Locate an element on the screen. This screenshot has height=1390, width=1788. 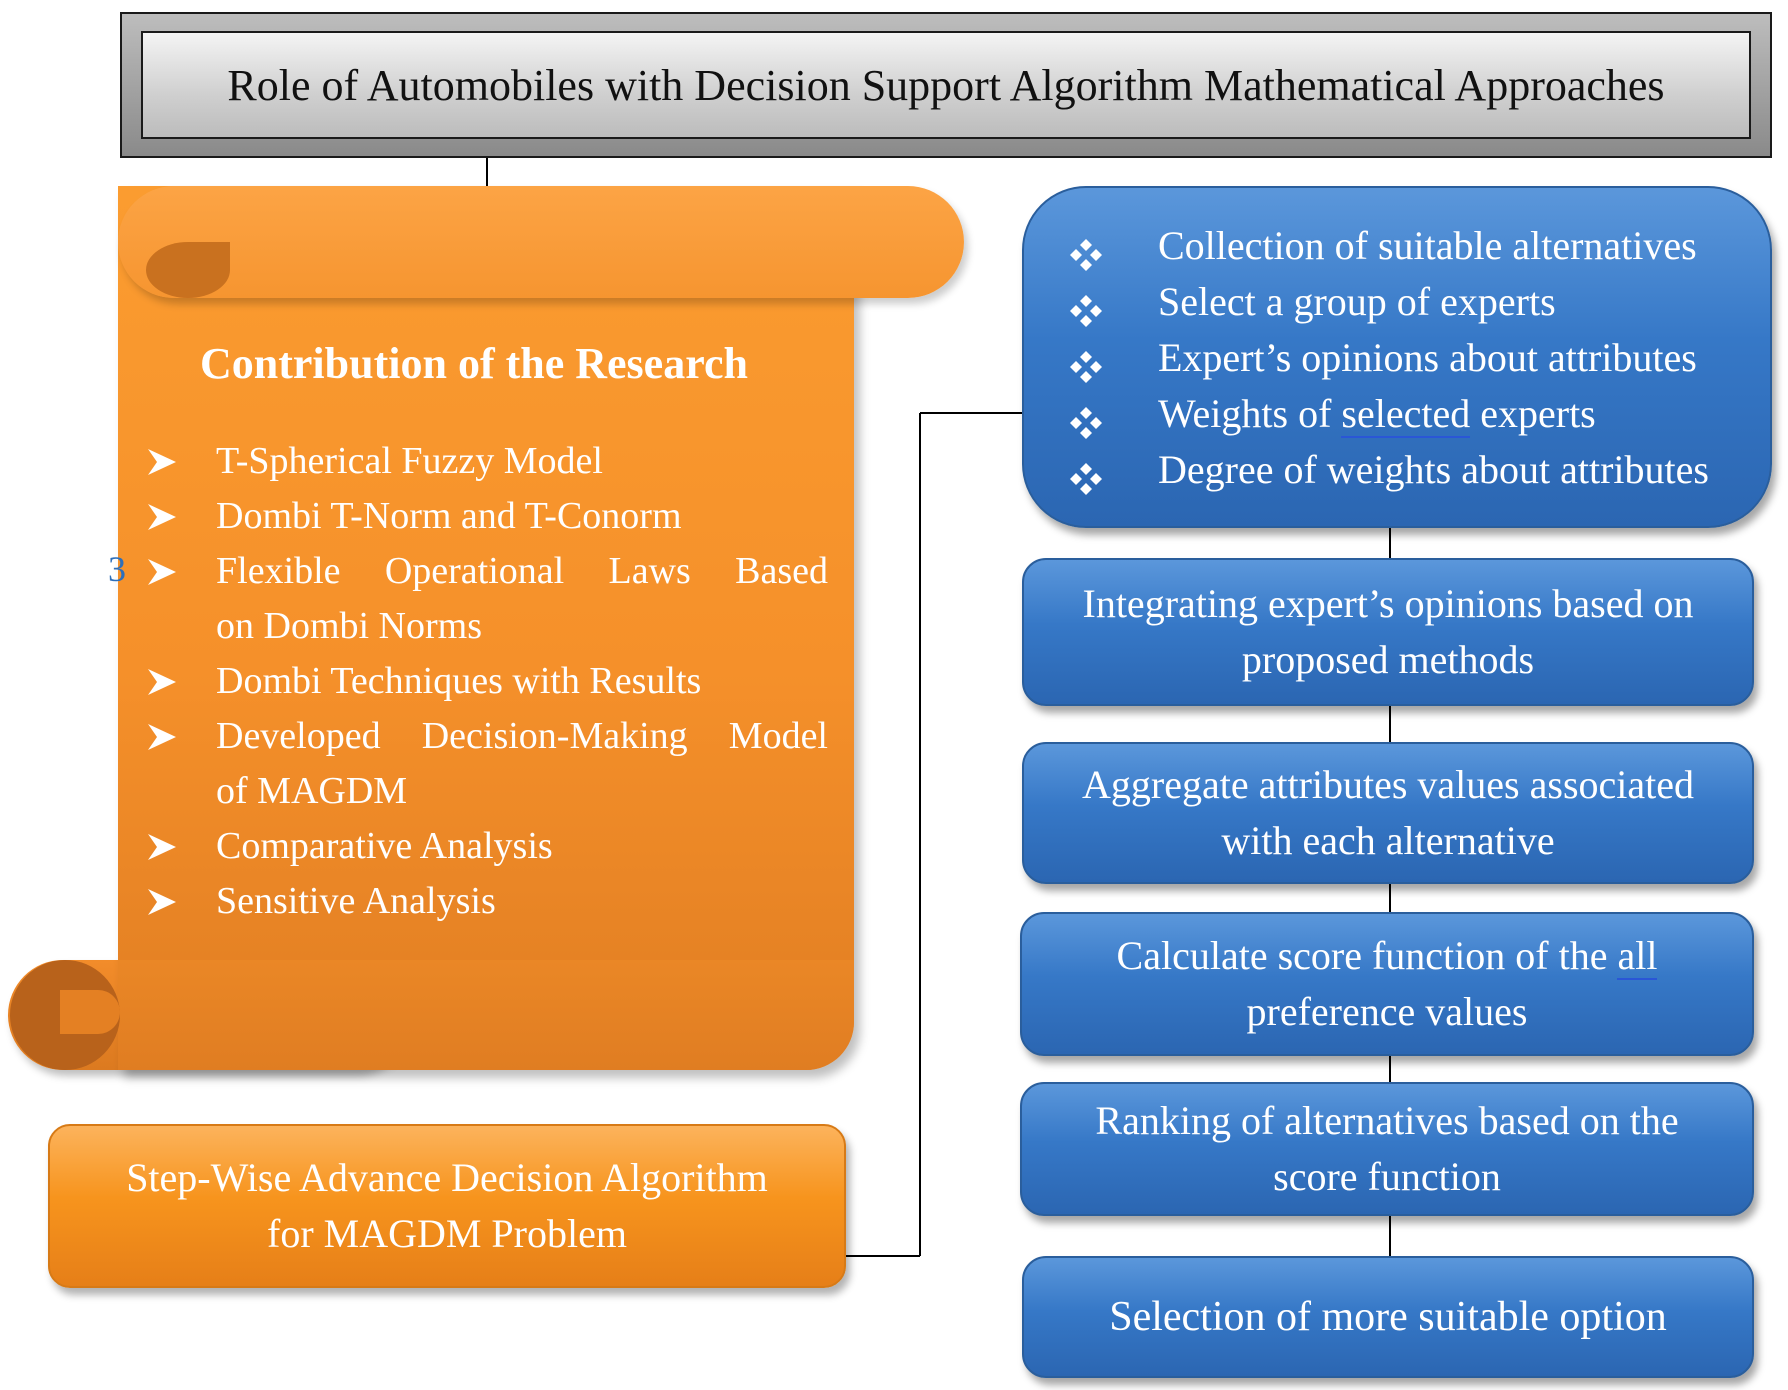
contribution-item: Developed Decision-Making Model of MAGDM is located at coordinates (488, 764).